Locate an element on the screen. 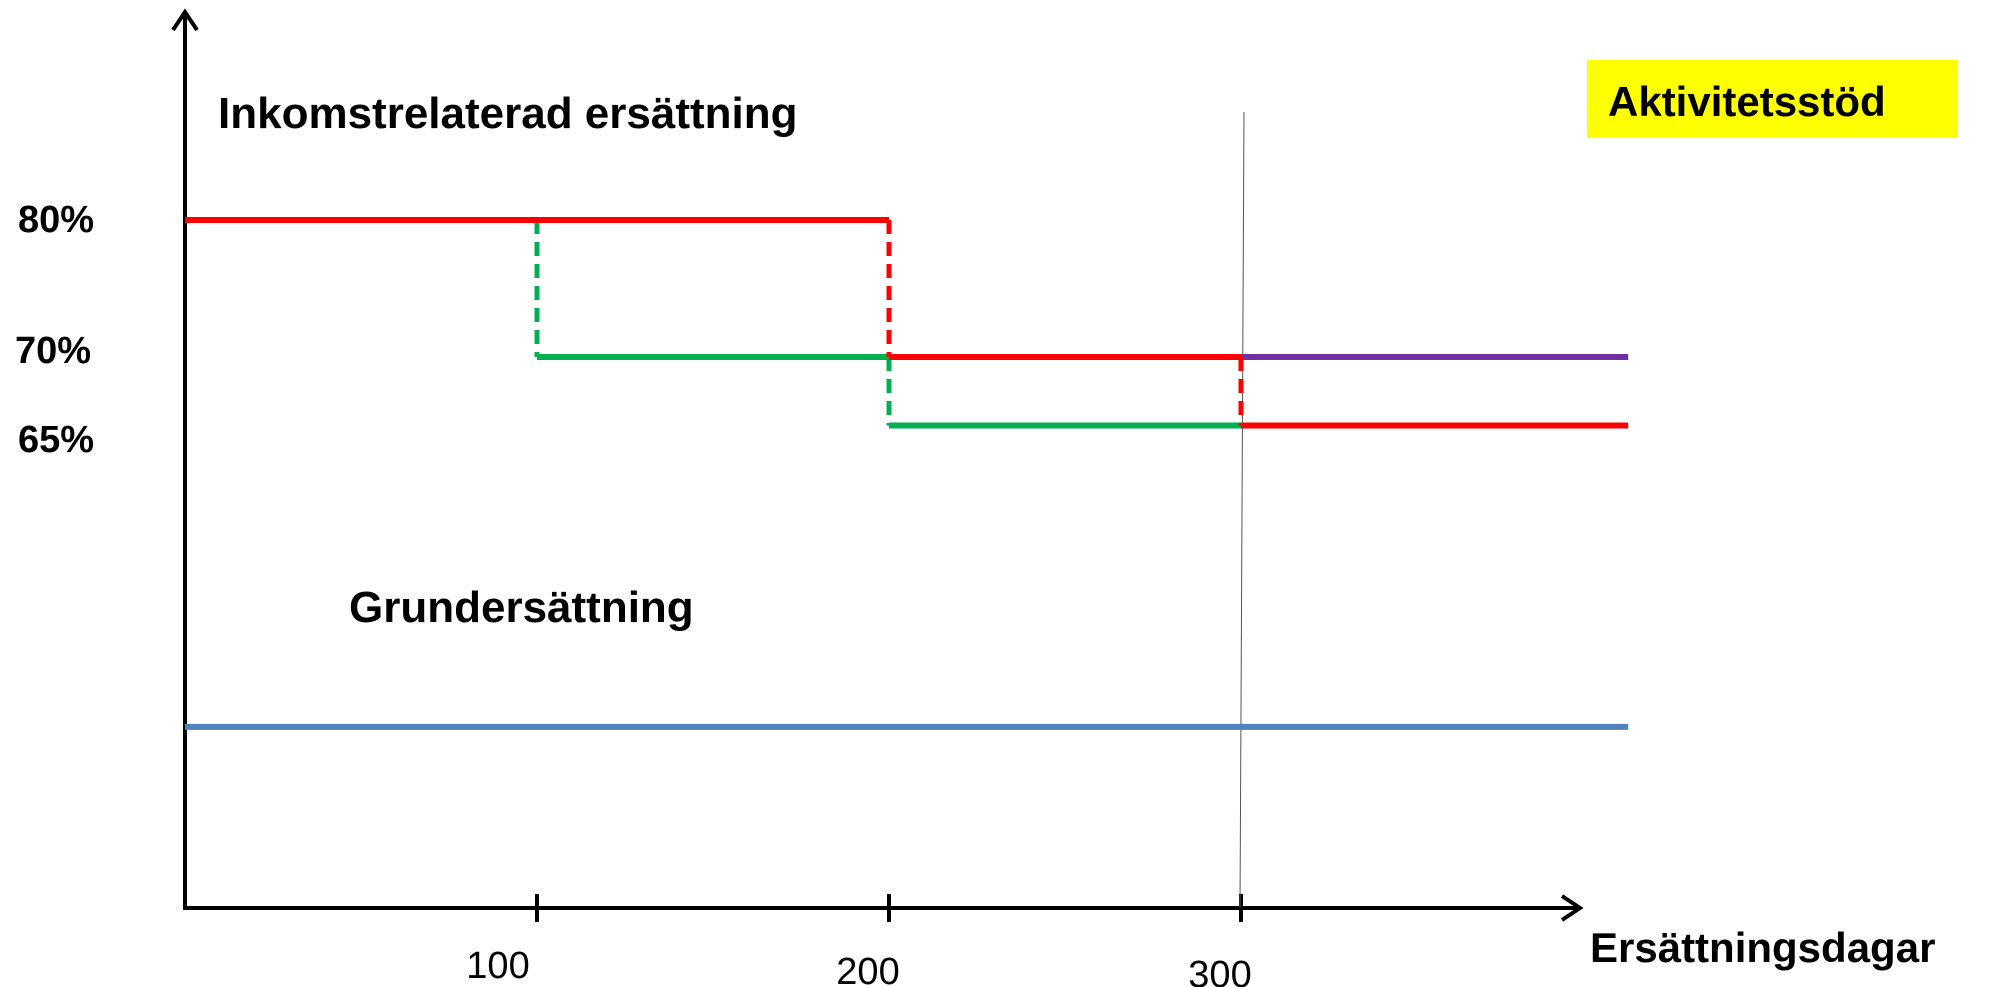  activity-support-box is located at coordinates (1772, 99).